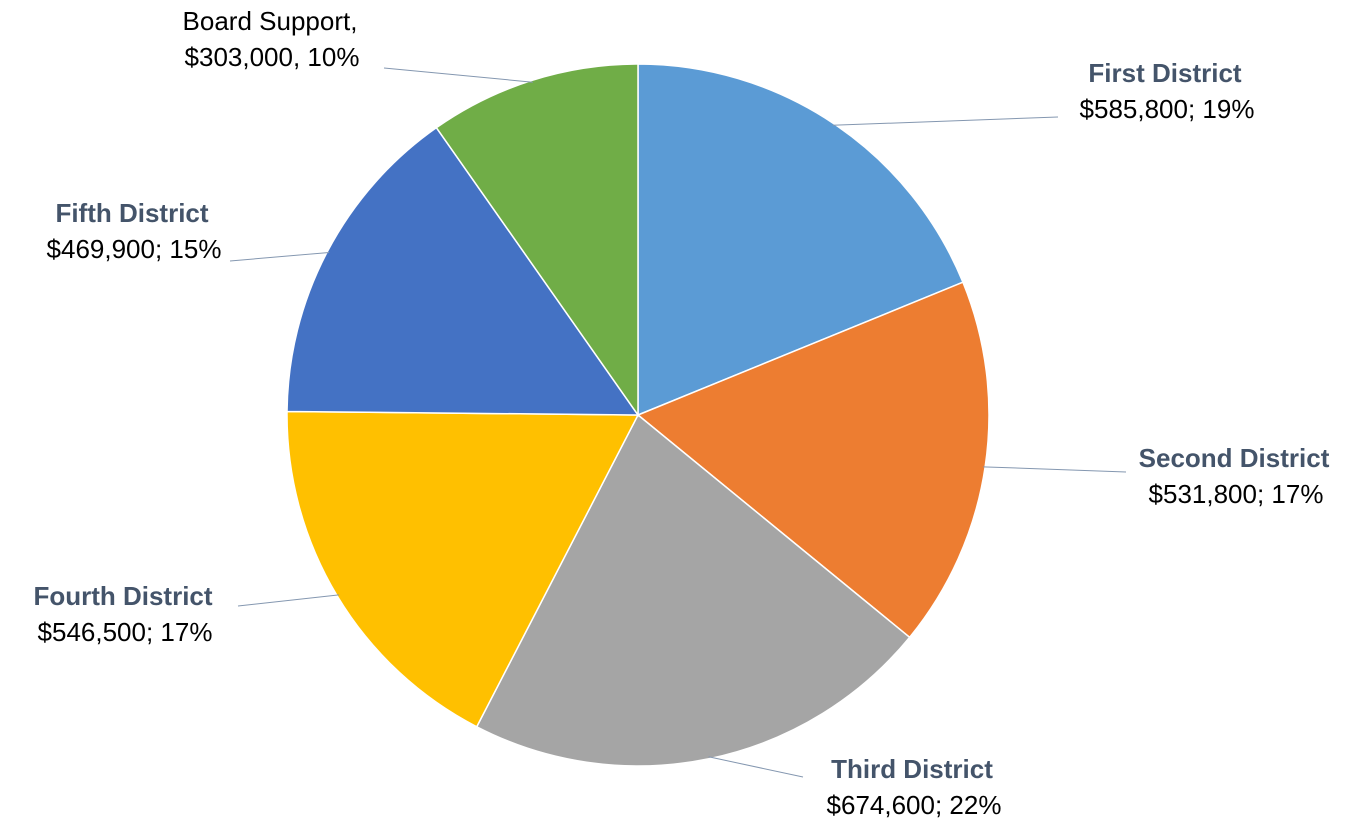  Describe the element at coordinates (537, 240) in the screenshot. I see `pie-slice-board-support` at that location.